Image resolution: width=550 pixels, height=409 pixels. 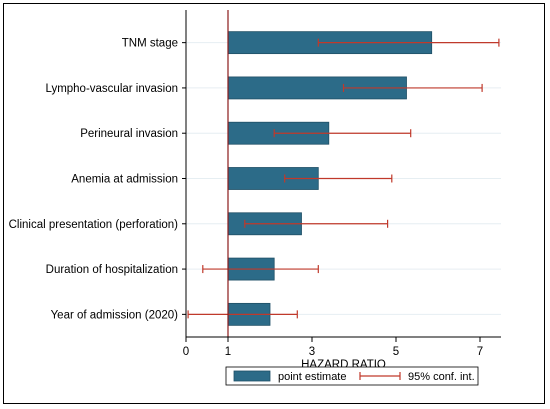 I want to click on category-label: TNM stage, so click(x=150, y=44).